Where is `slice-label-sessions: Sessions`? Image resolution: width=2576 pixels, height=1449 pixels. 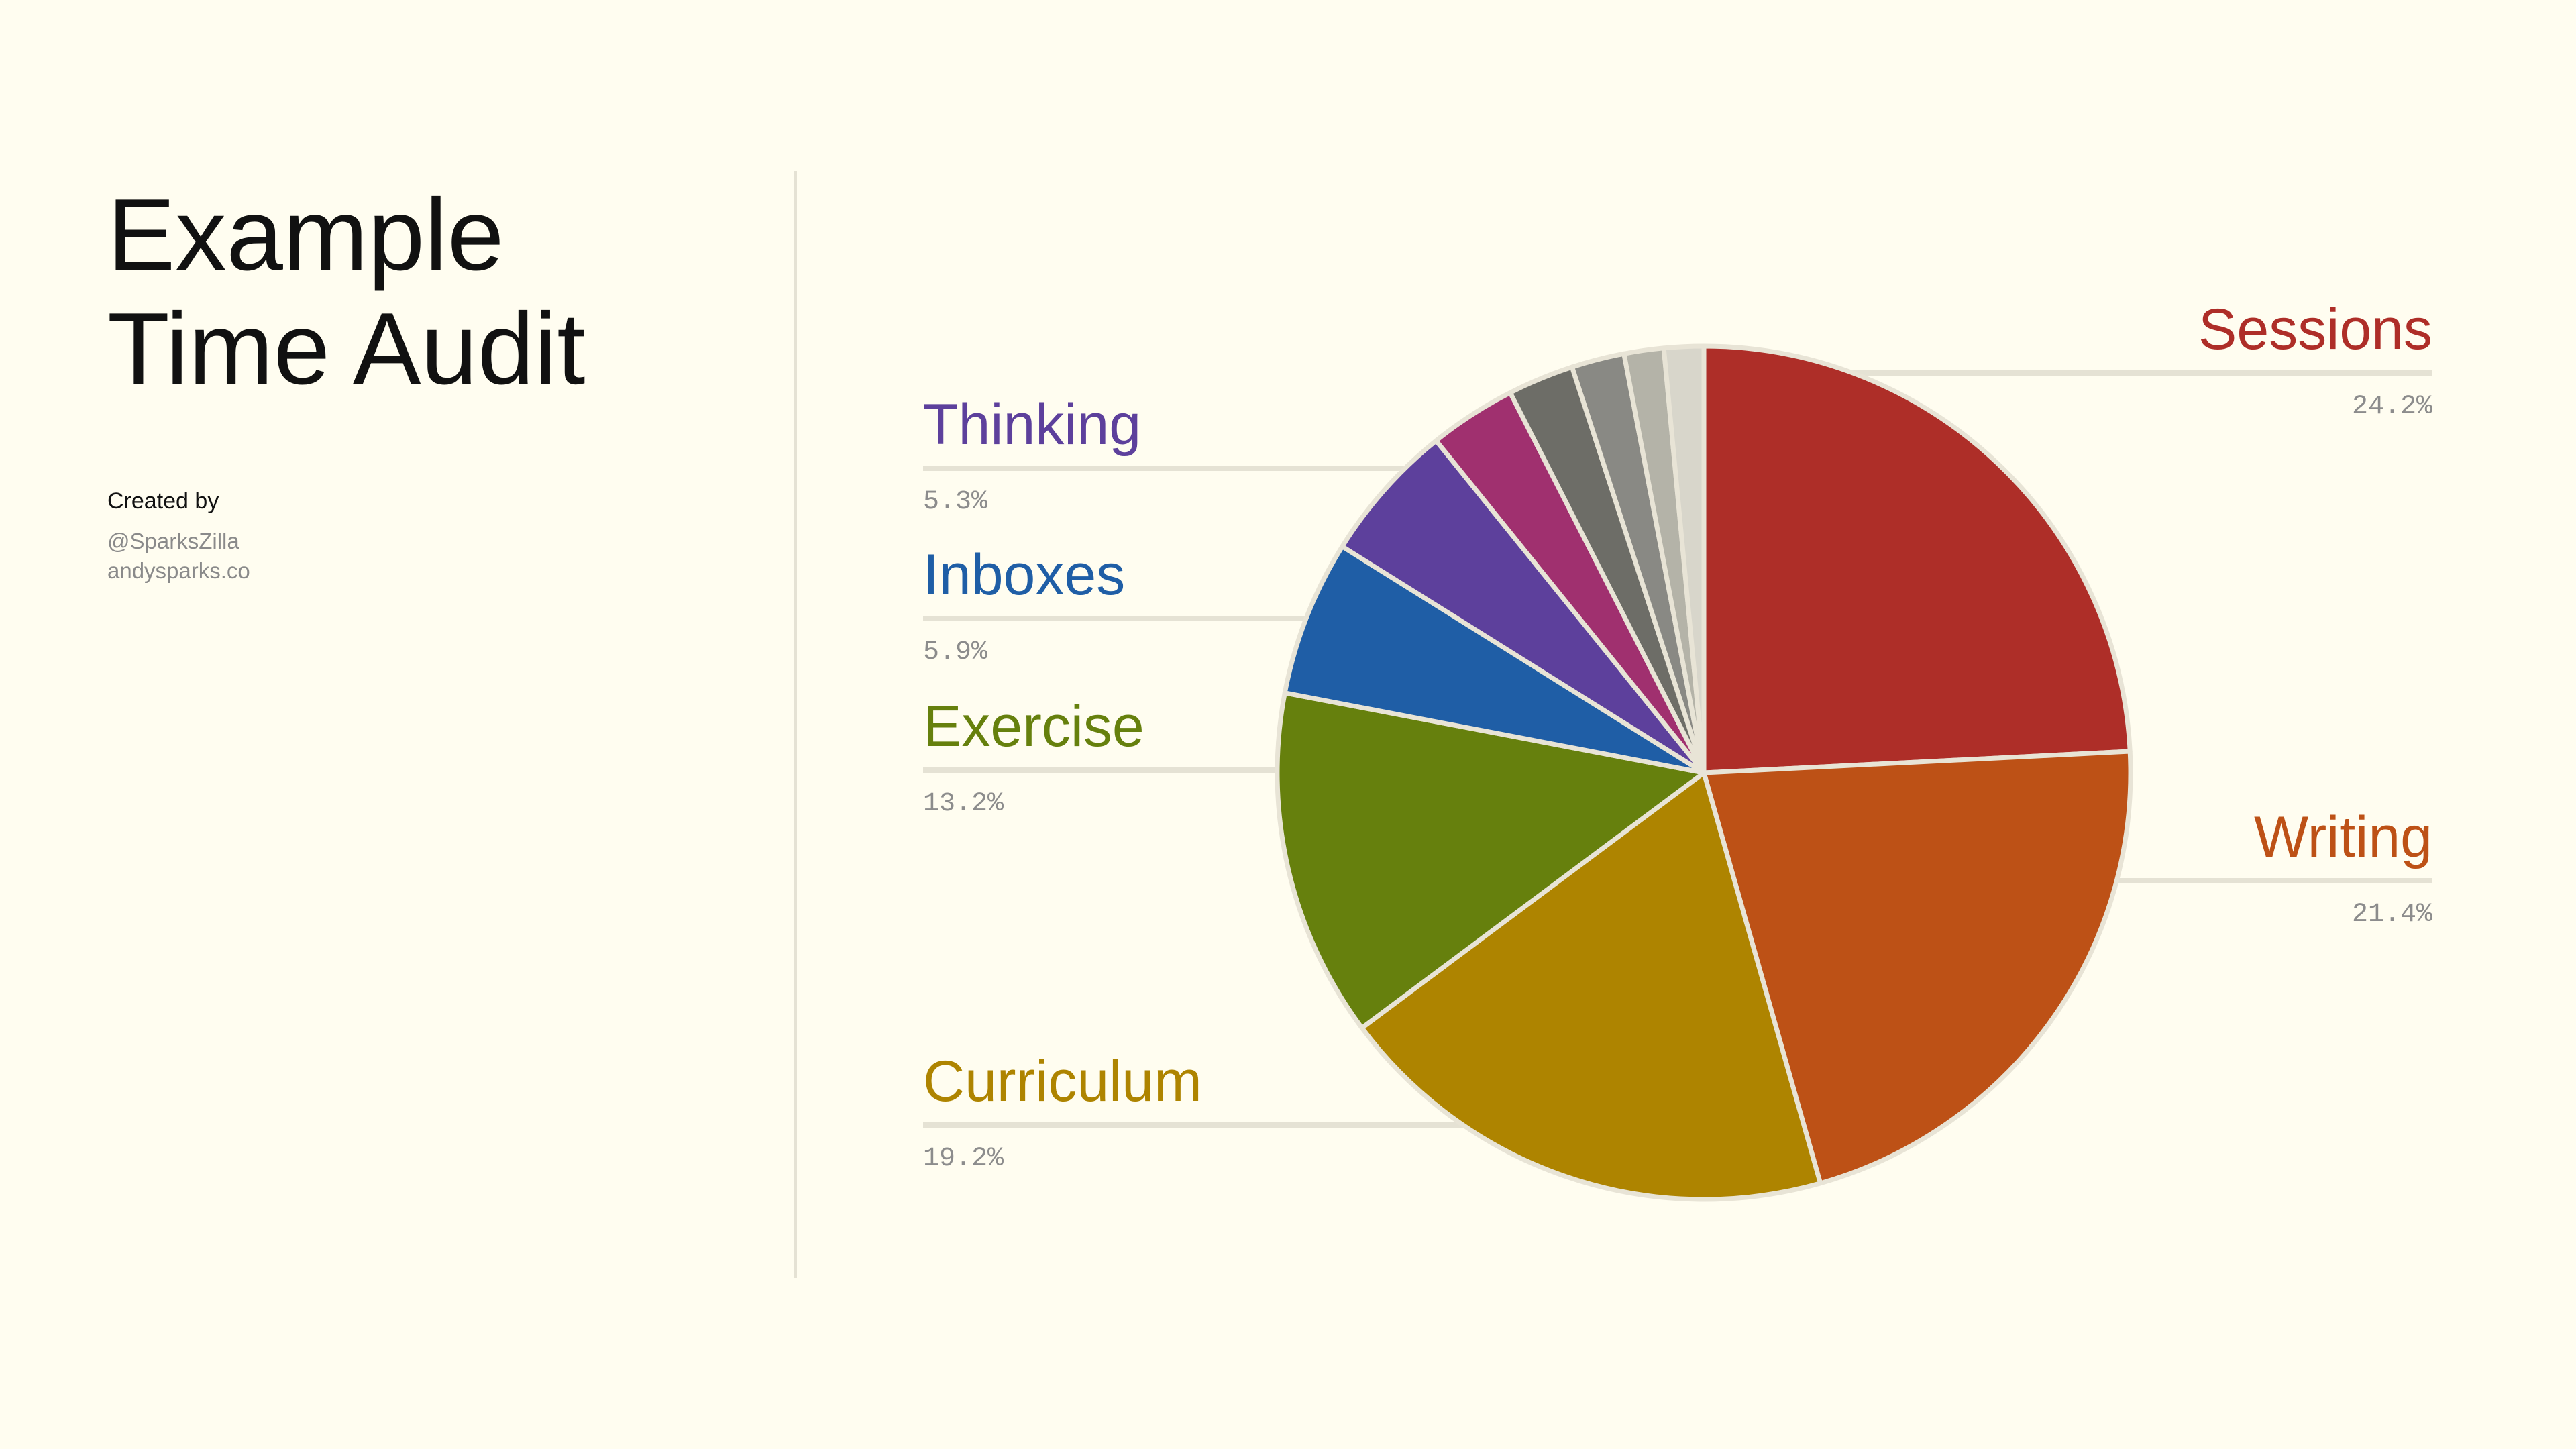 slice-label-sessions: Sessions is located at coordinates (2315, 329).